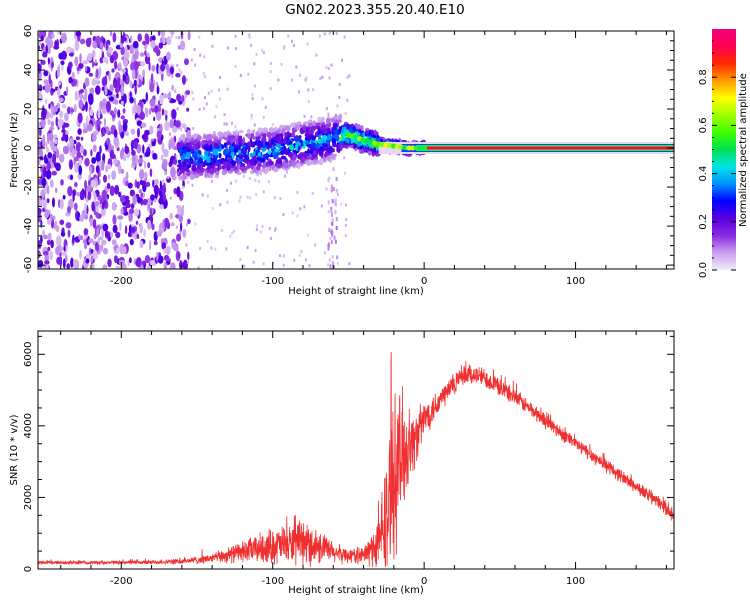 The height and width of the screenshot is (600, 750). I want to click on chart-title: GN02.2023.355.20.40.E10, so click(375, 10).